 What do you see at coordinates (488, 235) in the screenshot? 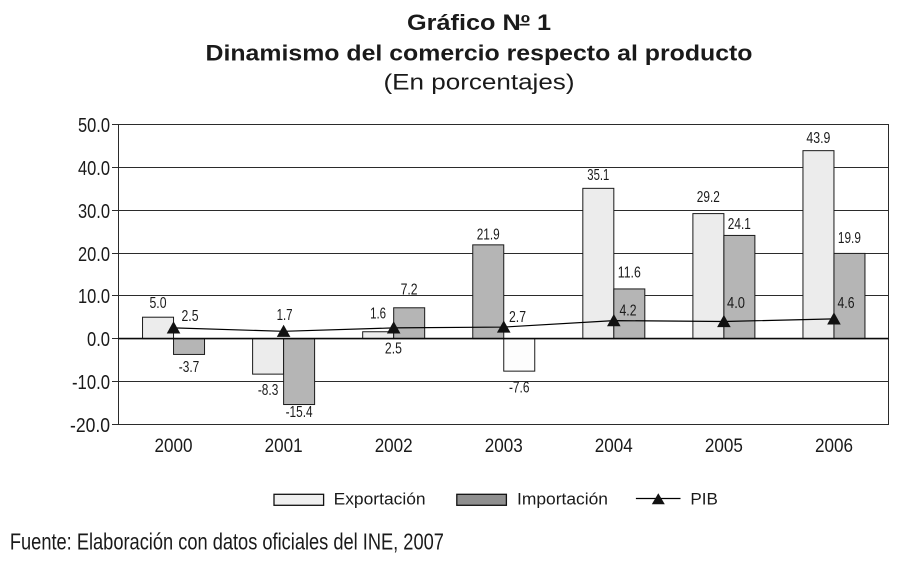
I see `svg-text: 21.9` at bounding box center [488, 235].